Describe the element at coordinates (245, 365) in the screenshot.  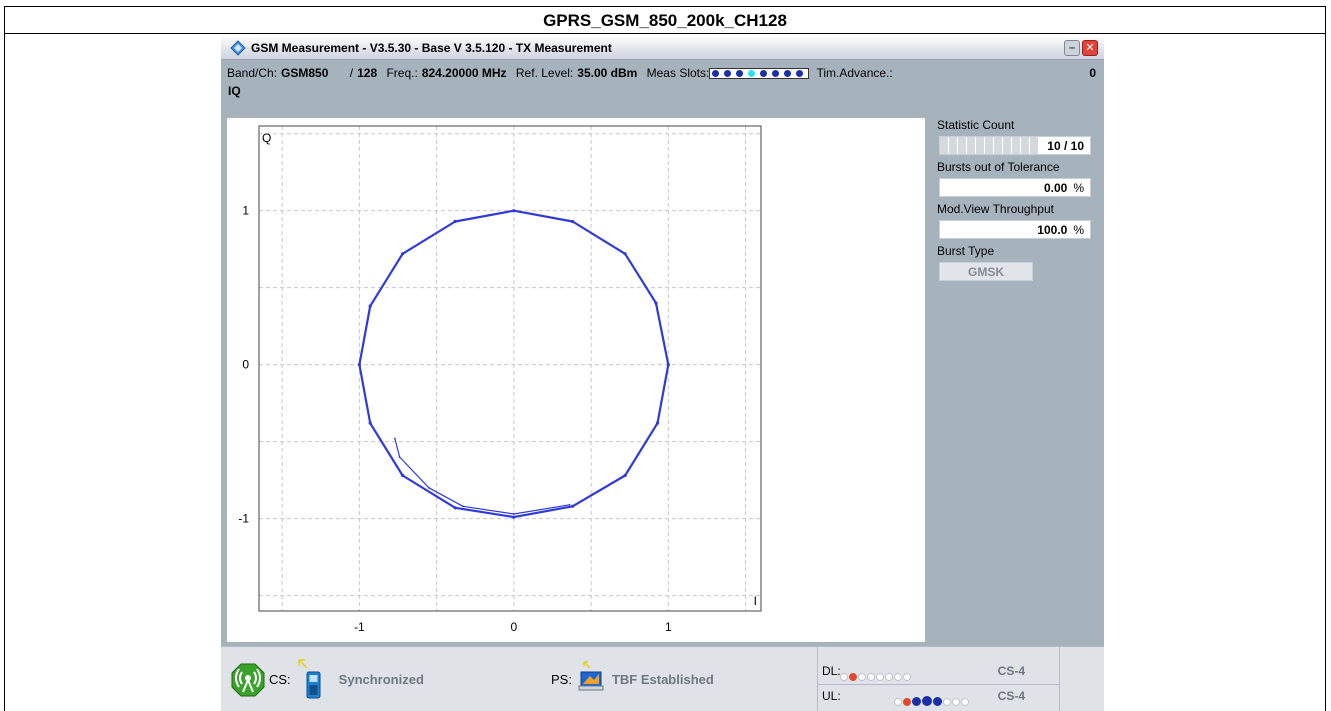
I see `y-tick-label: 0` at that location.